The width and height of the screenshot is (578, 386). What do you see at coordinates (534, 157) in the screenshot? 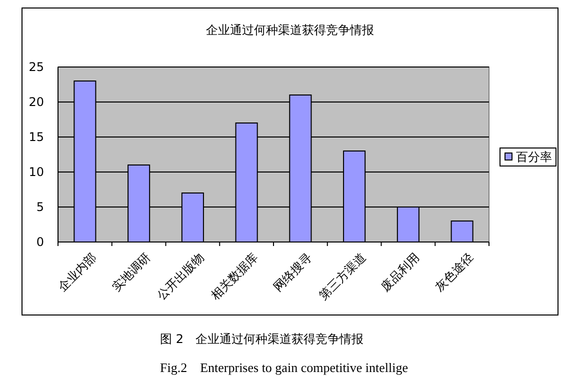
I see `legend-label: 百分率` at bounding box center [534, 157].